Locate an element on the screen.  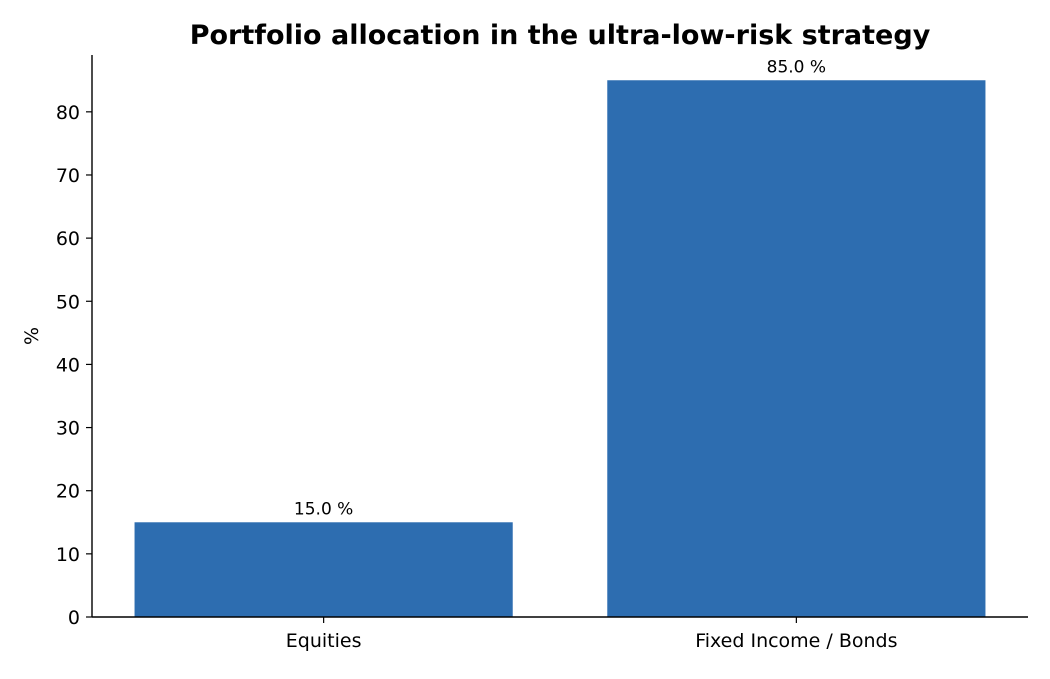
y-axis-label: % is located at coordinates (32, 336).